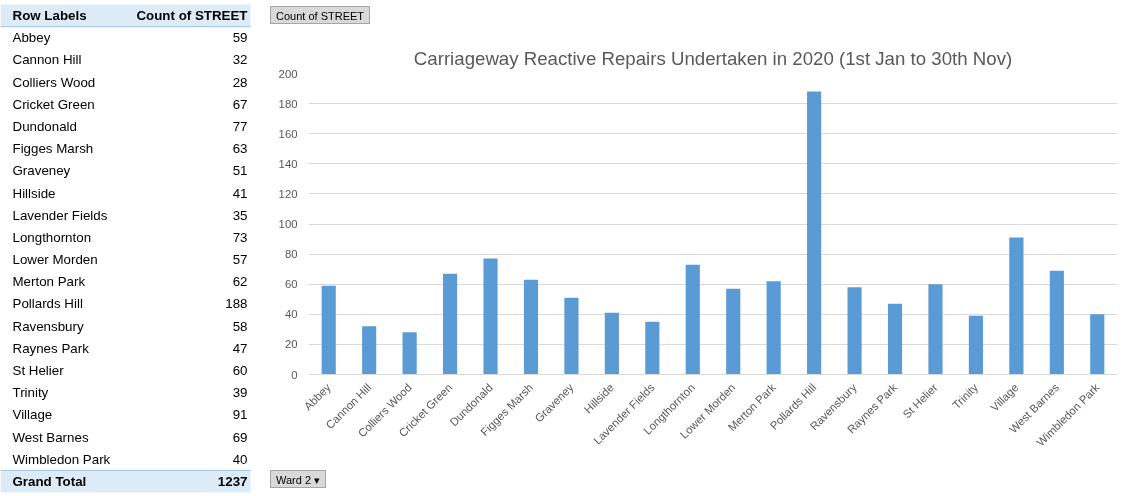 Image resolution: width=1141 pixels, height=496 pixels. What do you see at coordinates (288, 163) in the screenshot?
I see `y-tick-label: 140` at bounding box center [288, 163].